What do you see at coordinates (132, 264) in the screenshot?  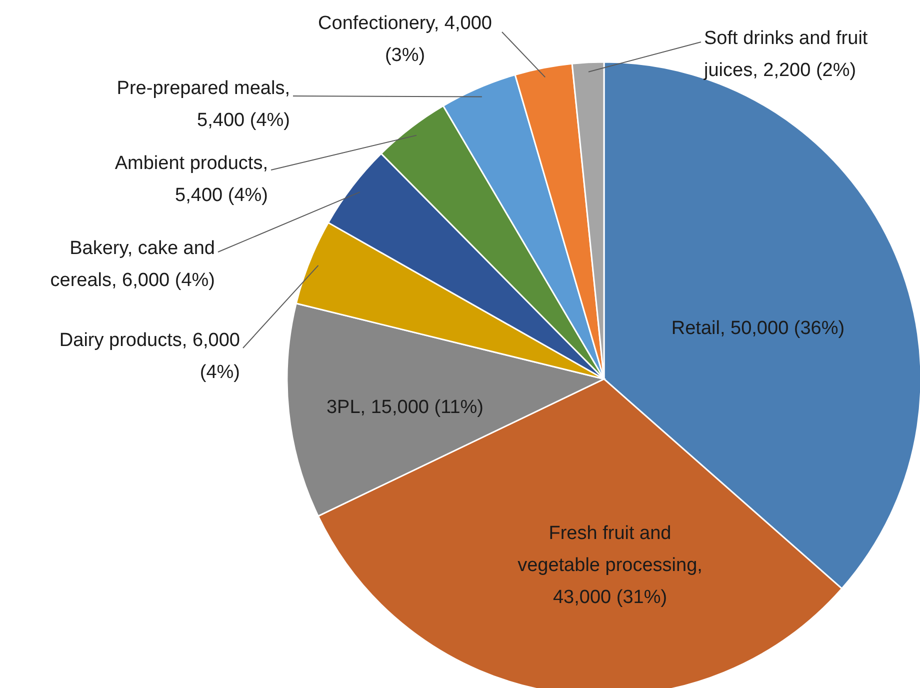 I see `slice-label: Bakery, cake and cereals, 6,000 (4%)` at bounding box center [132, 264].